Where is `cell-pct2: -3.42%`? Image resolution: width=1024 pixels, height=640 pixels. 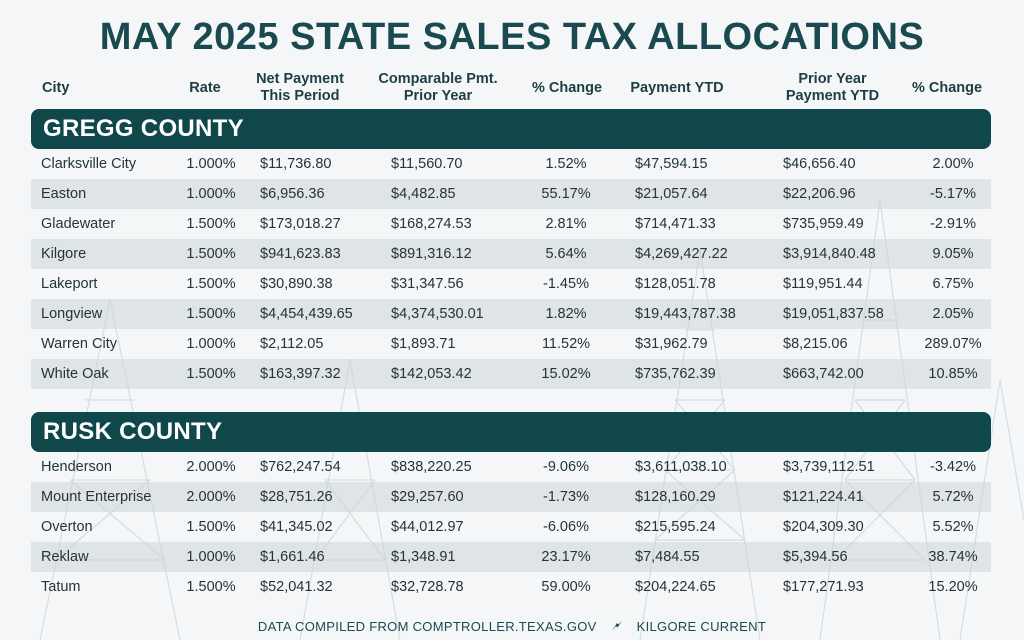 cell-pct2: -3.42% is located at coordinates (953, 467).